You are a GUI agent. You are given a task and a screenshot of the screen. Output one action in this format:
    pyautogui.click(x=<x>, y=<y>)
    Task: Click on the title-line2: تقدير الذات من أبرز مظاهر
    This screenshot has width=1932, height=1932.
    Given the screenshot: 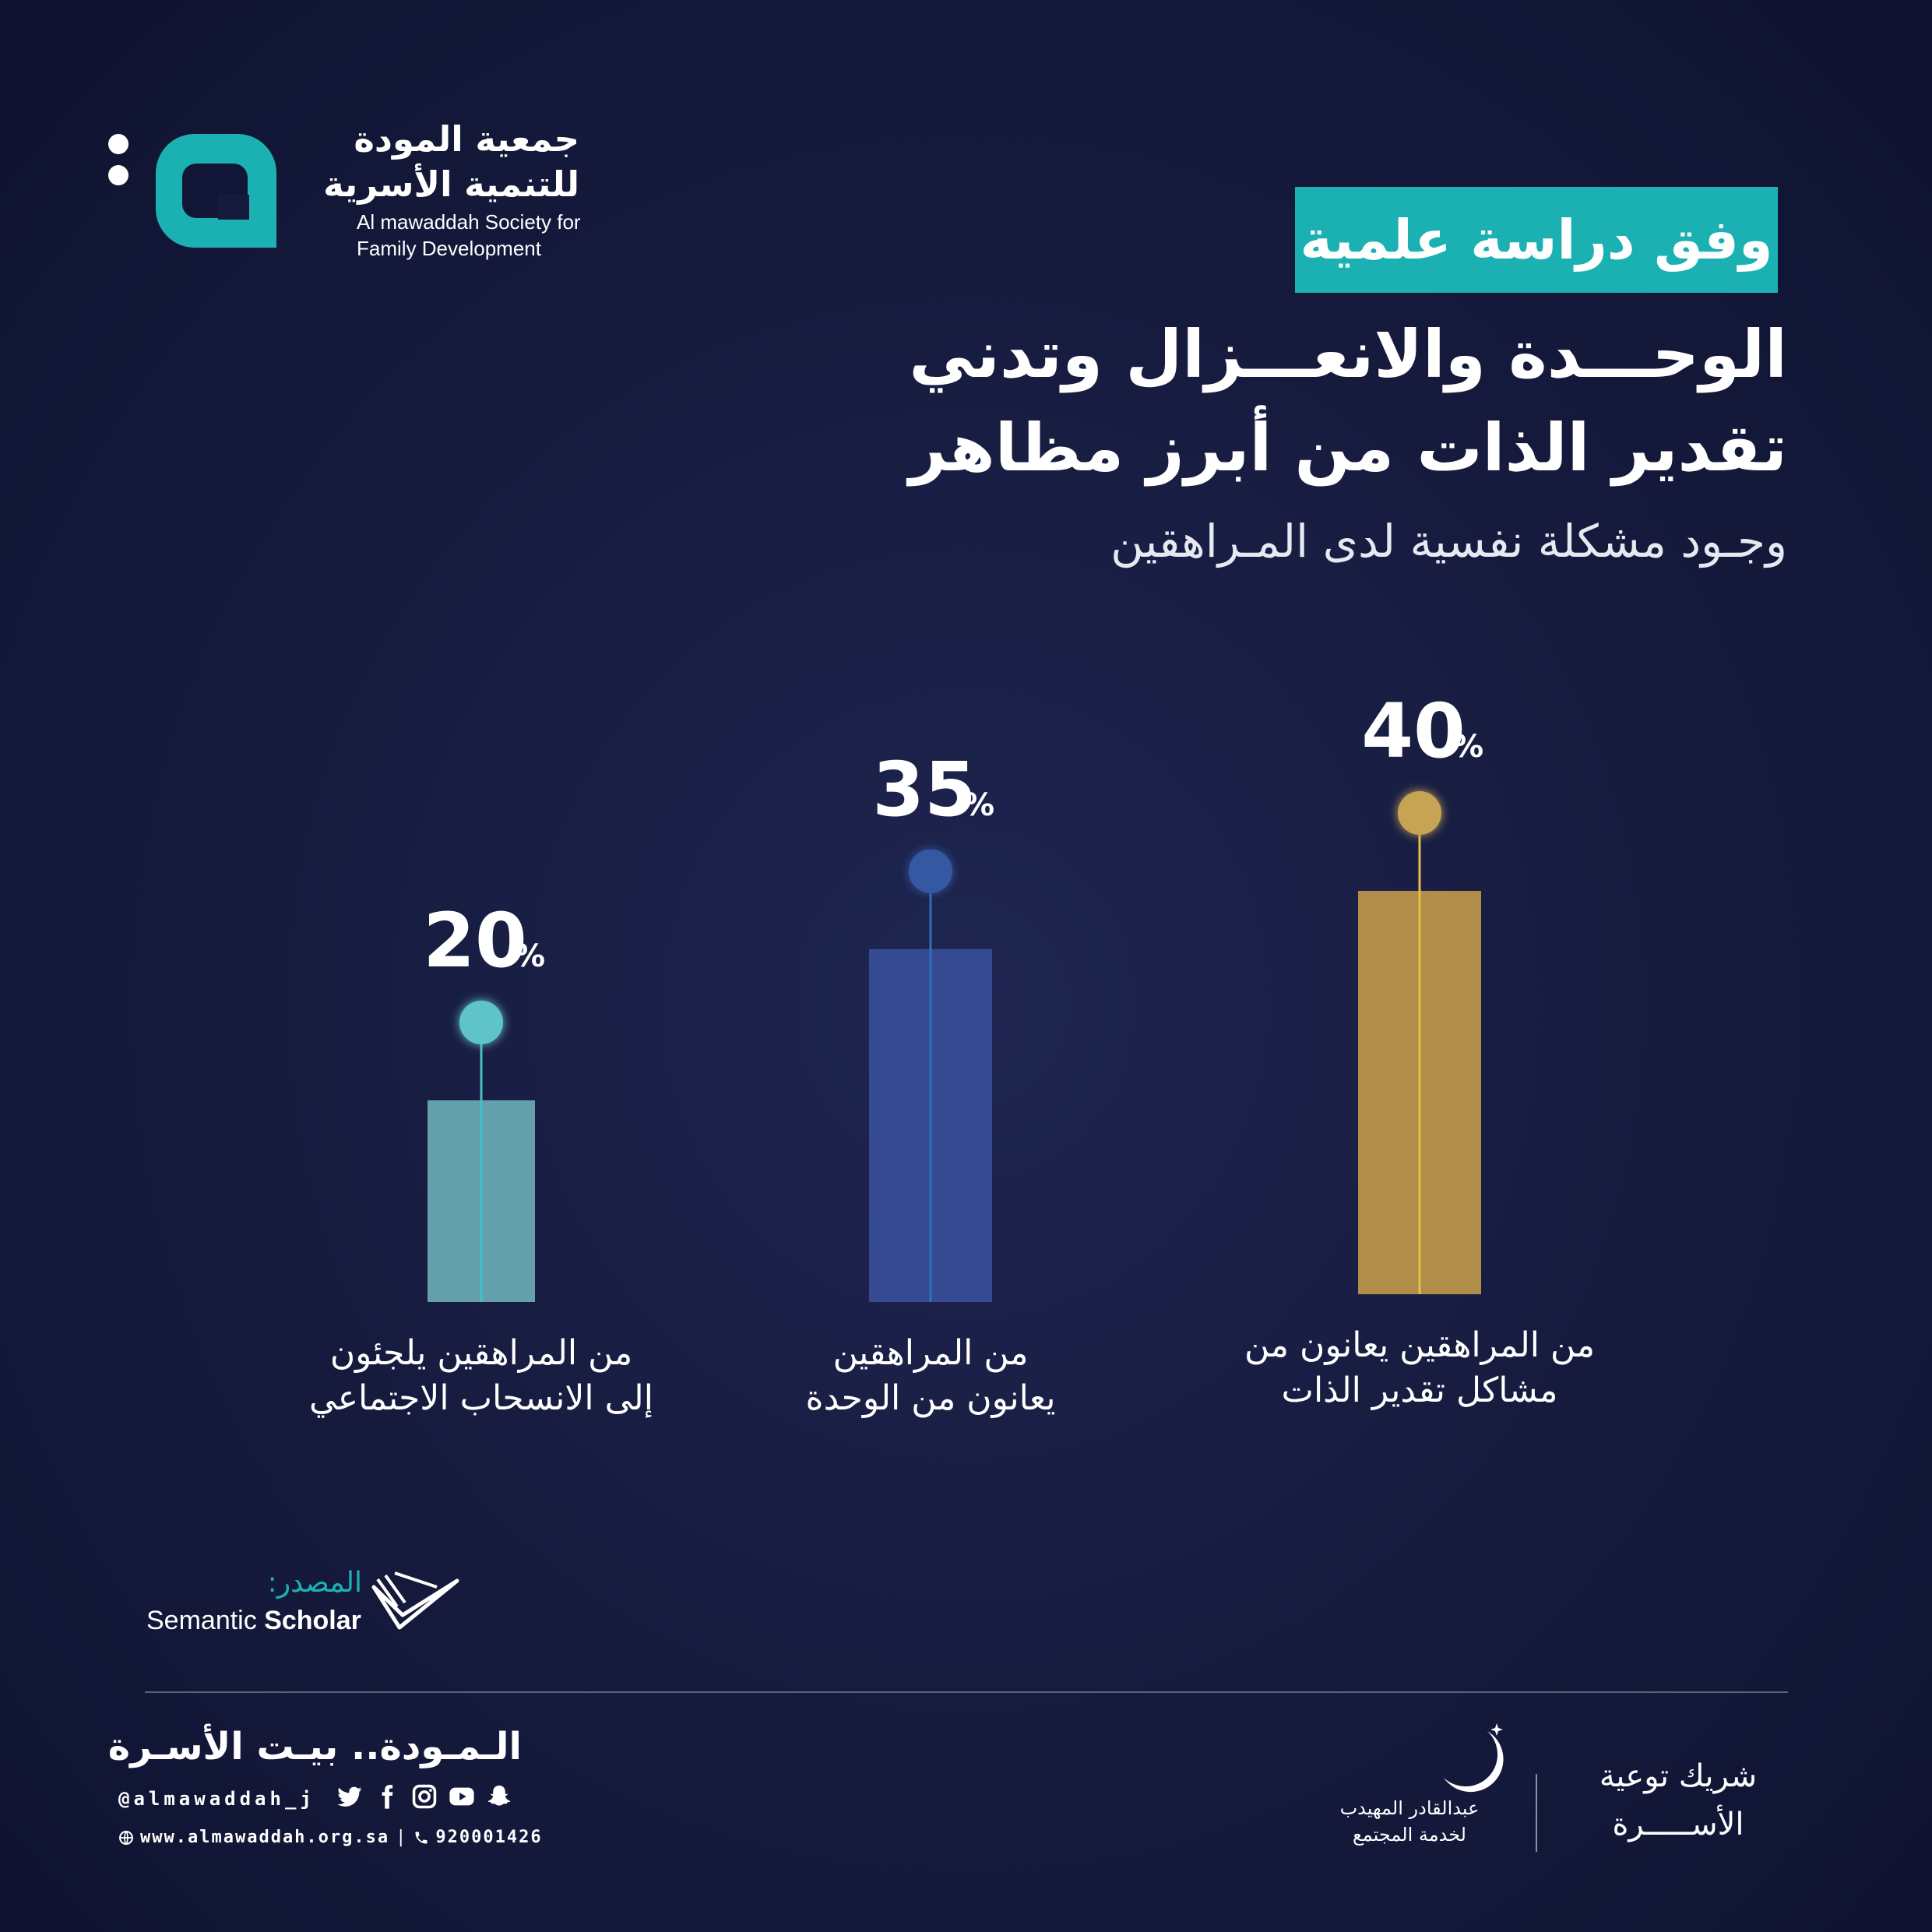 What is the action you would take?
    pyautogui.click(x=1348, y=448)
    